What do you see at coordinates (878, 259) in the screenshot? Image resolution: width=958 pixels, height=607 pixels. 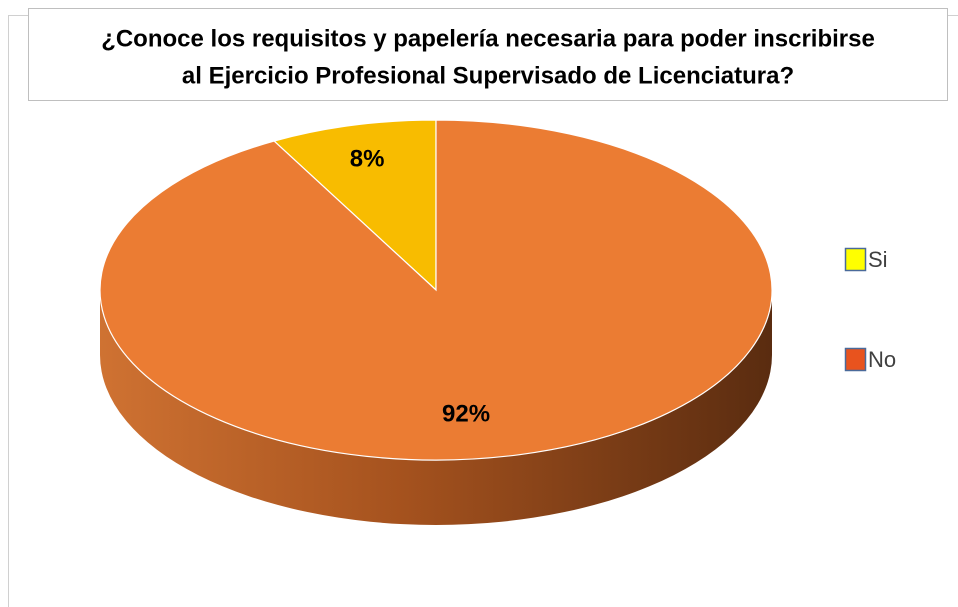 I see `legend-label: Si` at bounding box center [878, 259].